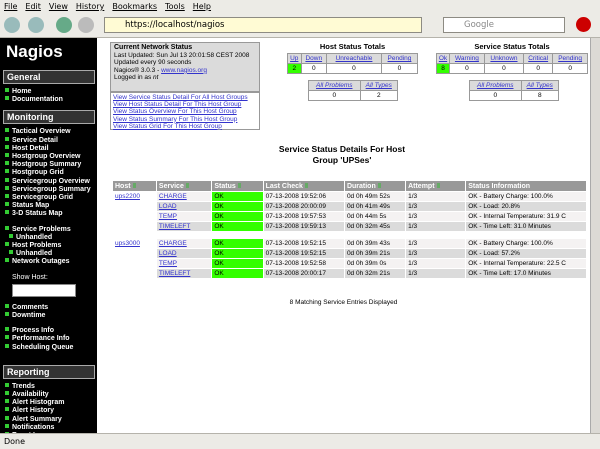 The image size is (600, 449). I want to click on nav-label: Event Log, so click(29, 432).